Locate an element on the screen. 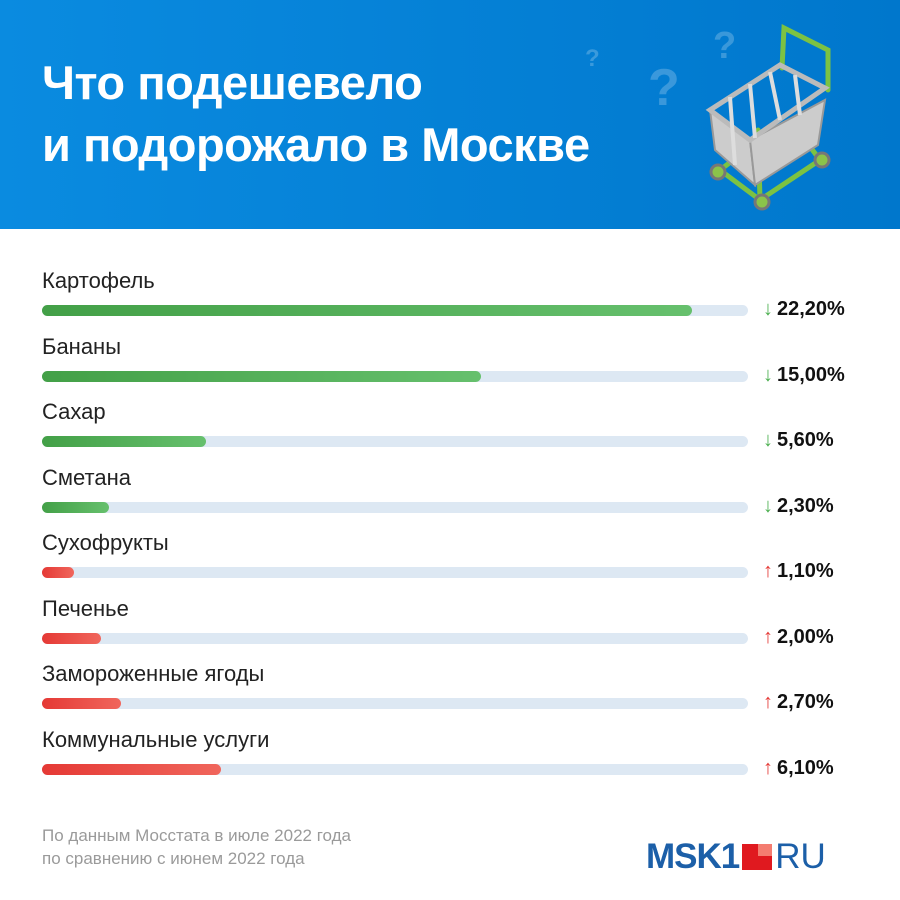 The width and height of the screenshot is (900, 900). logo-square-icon is located at coordinates (757, 857).